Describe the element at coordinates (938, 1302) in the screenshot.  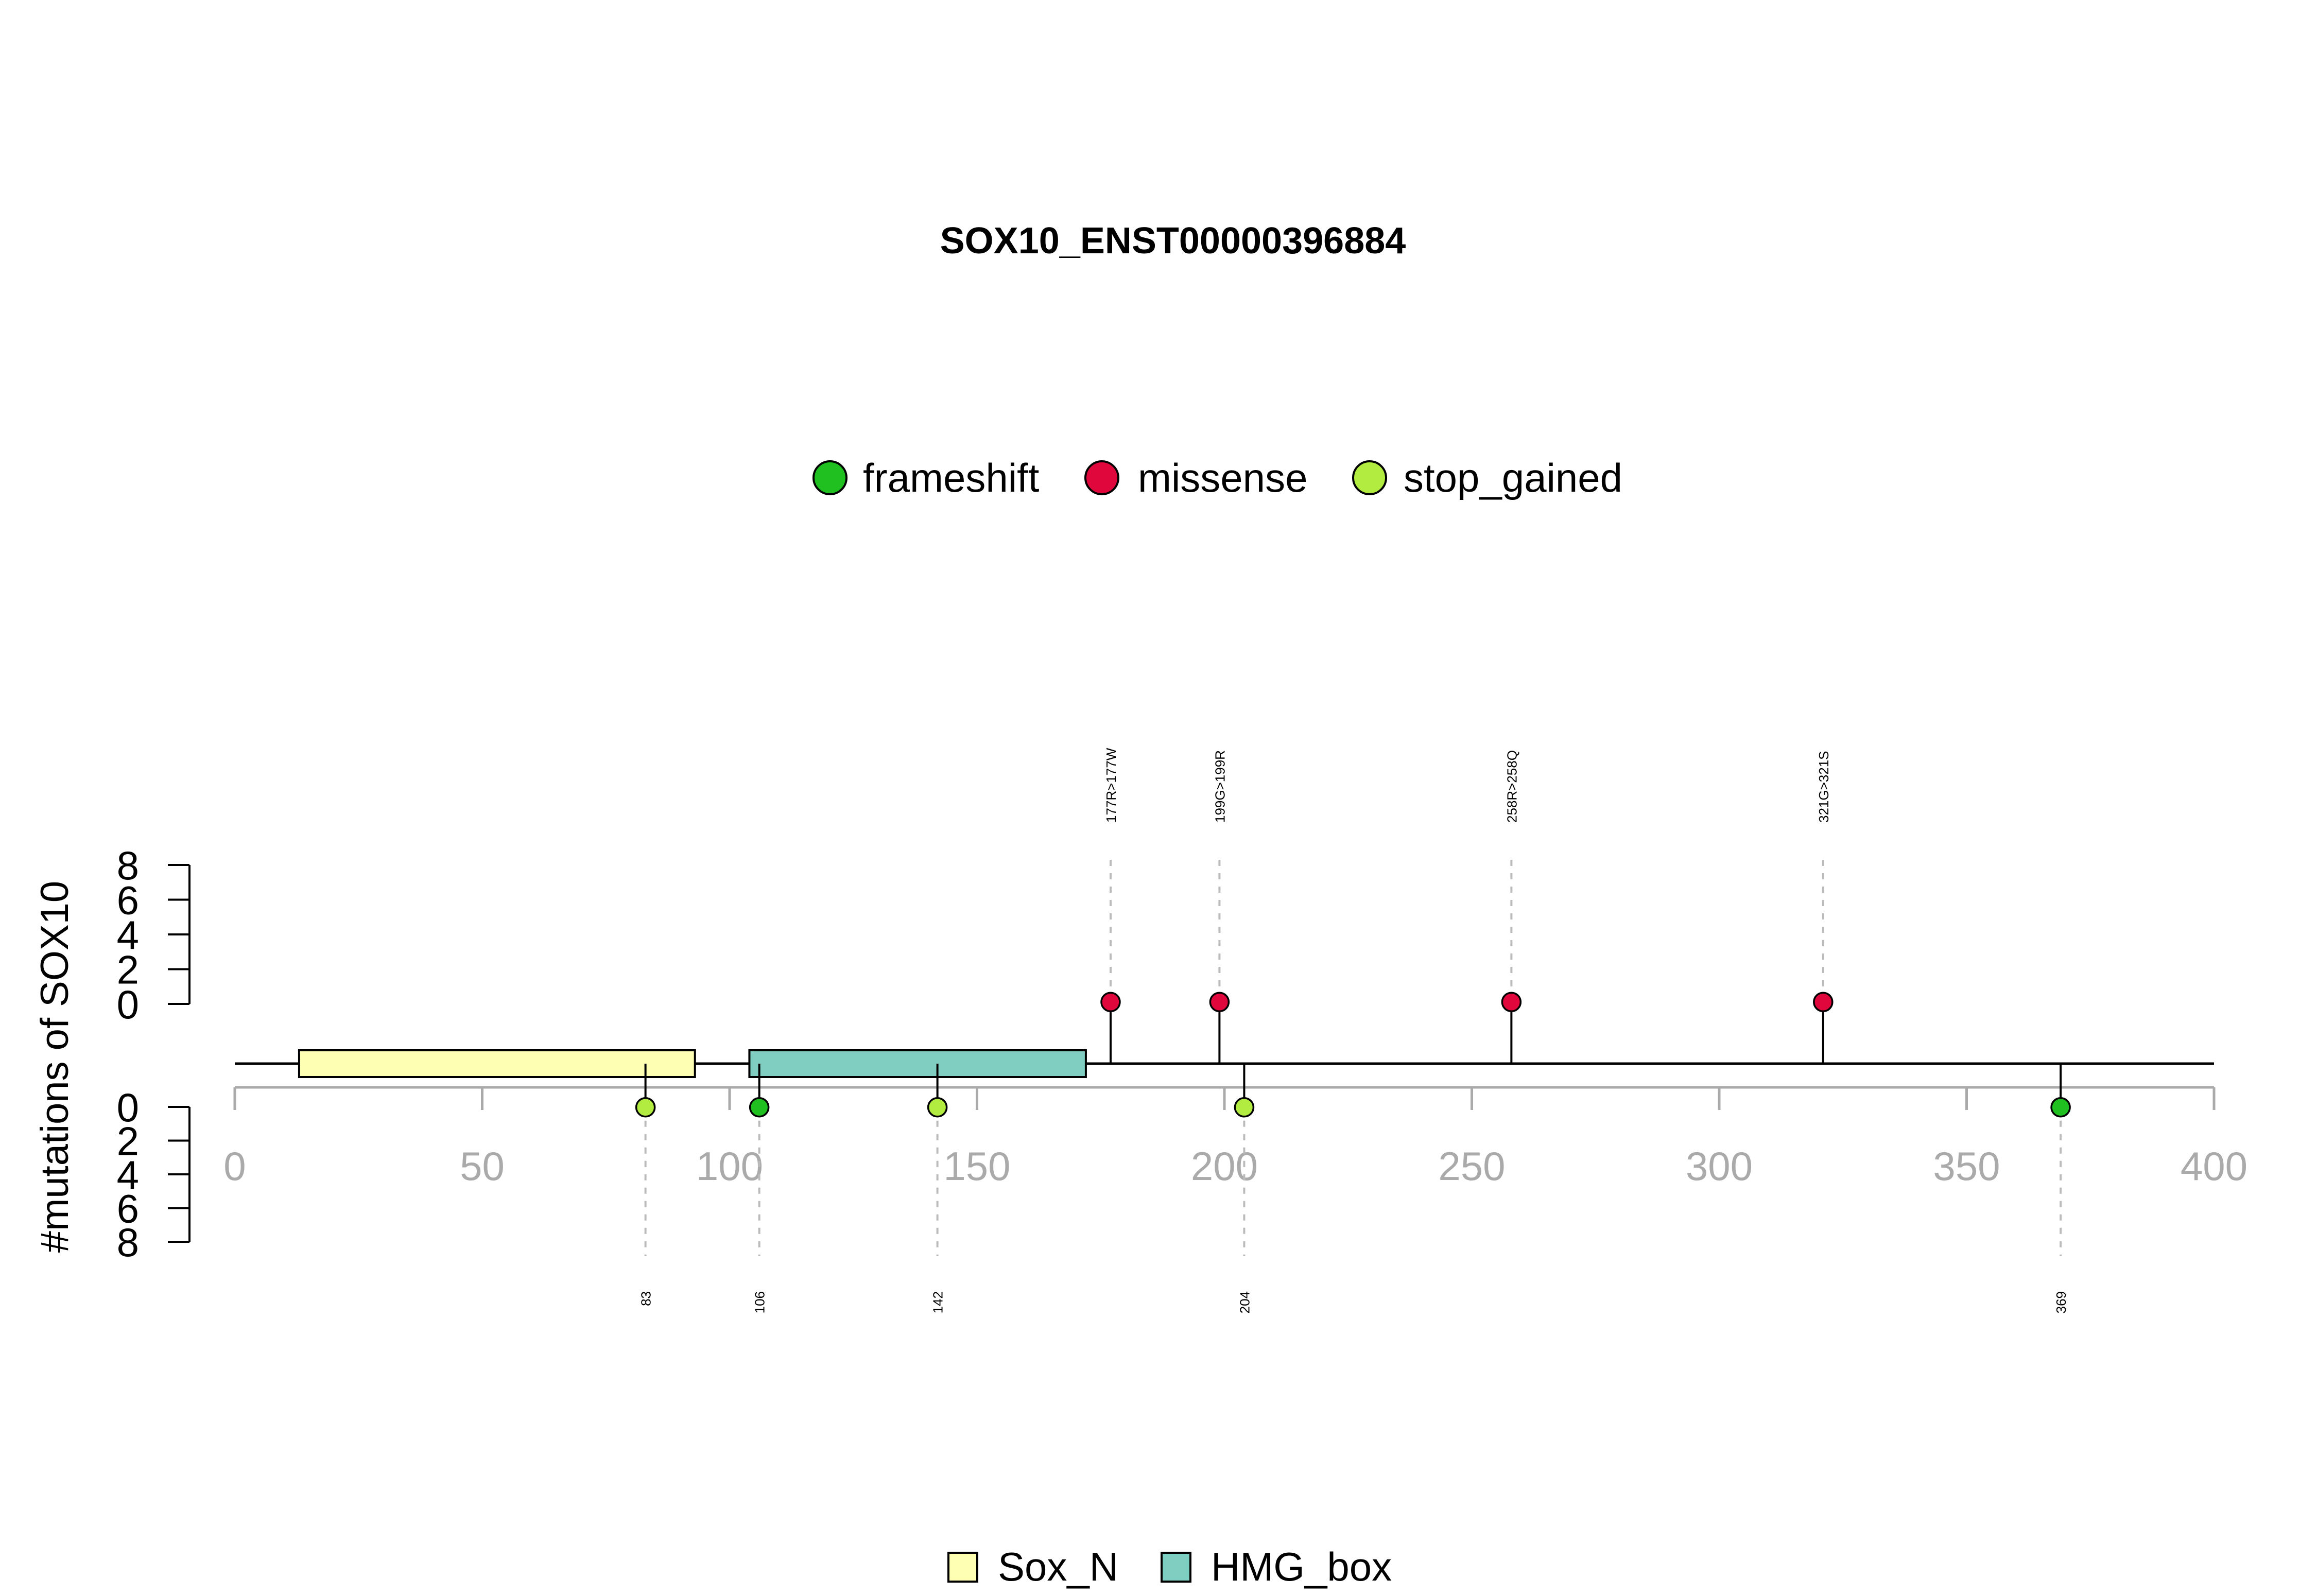
I see `mutation-label-below: 142` at that location.